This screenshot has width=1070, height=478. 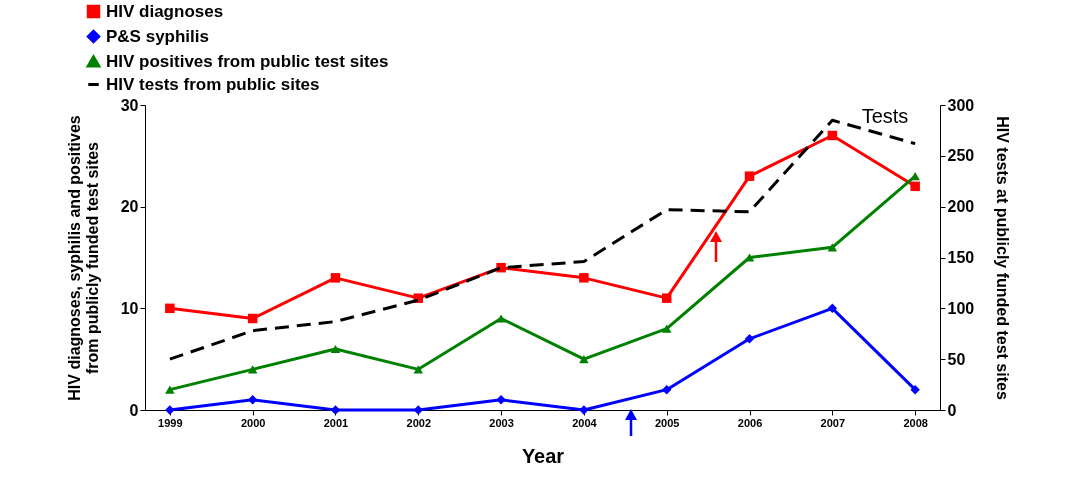 I want to click on x-tick-label: 2007, so click(x=833, y=422).